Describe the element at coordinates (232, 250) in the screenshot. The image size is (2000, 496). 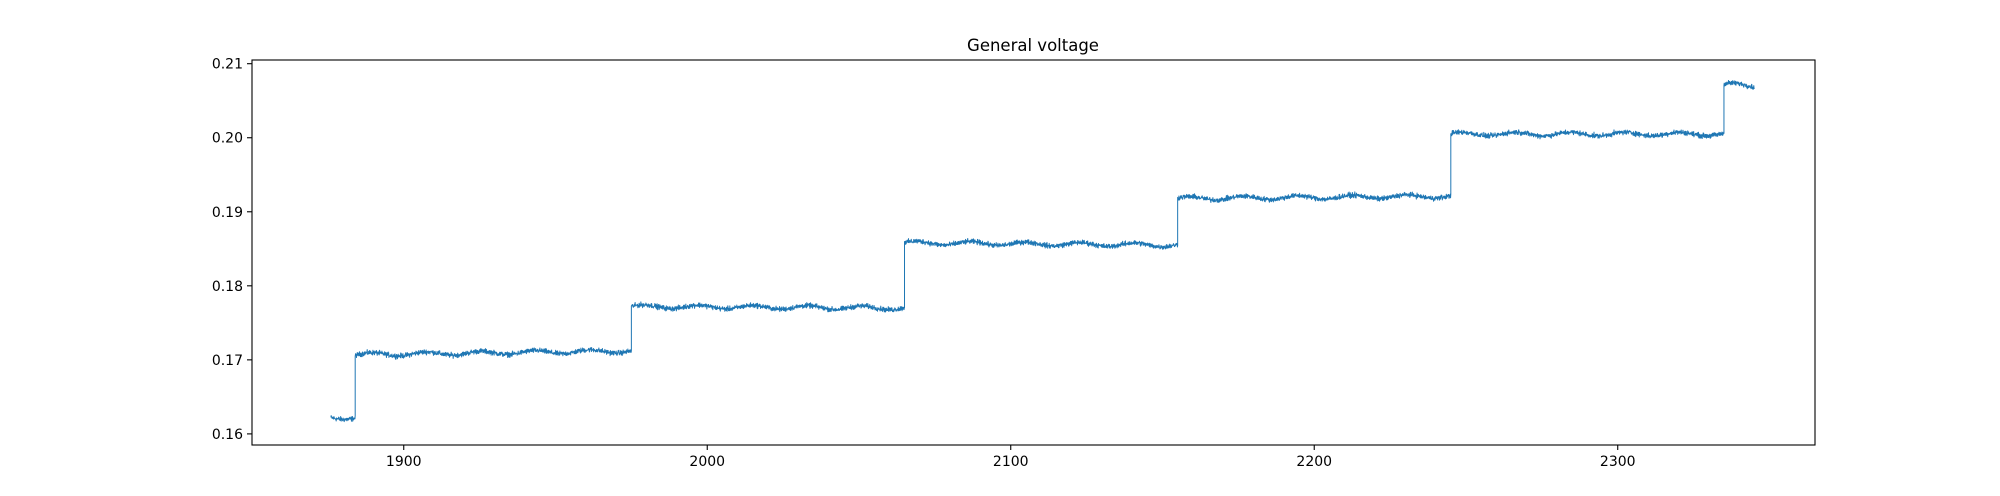
I see `y-axis-ticks: 0.16 0.17 0.18 0.19 0.20 0.21` at that location.